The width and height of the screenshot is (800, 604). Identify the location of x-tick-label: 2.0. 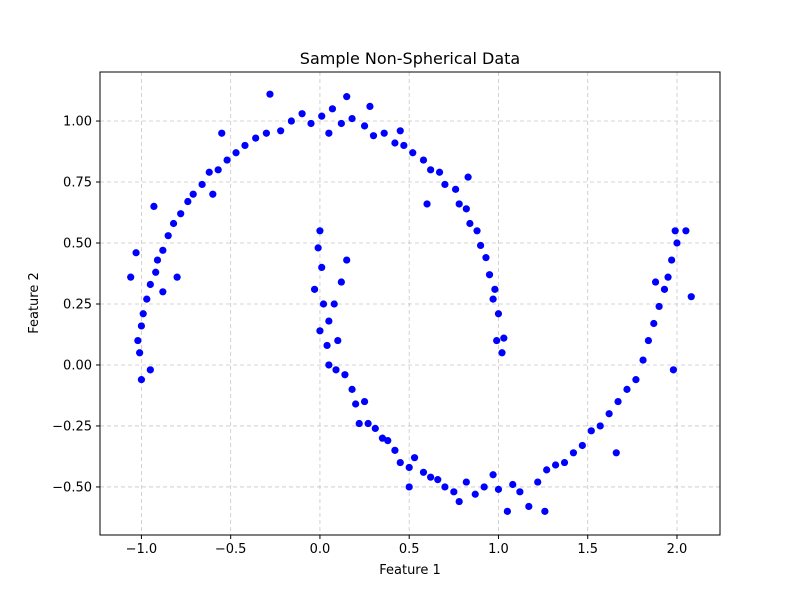
(677, 549).